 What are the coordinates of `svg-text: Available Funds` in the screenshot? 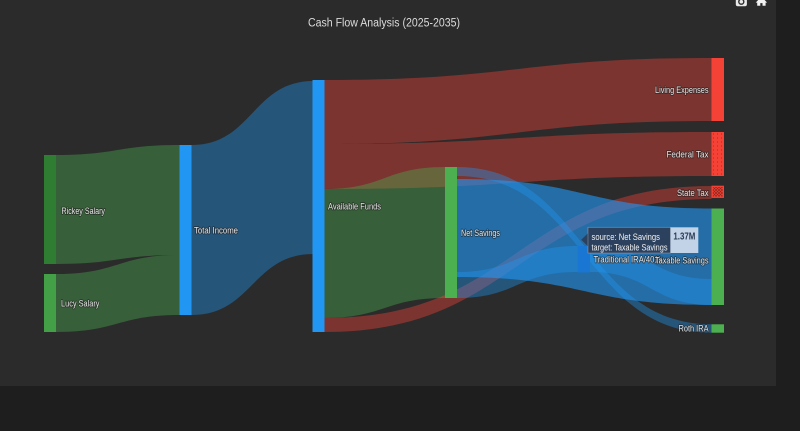 It's located at (354, 206).